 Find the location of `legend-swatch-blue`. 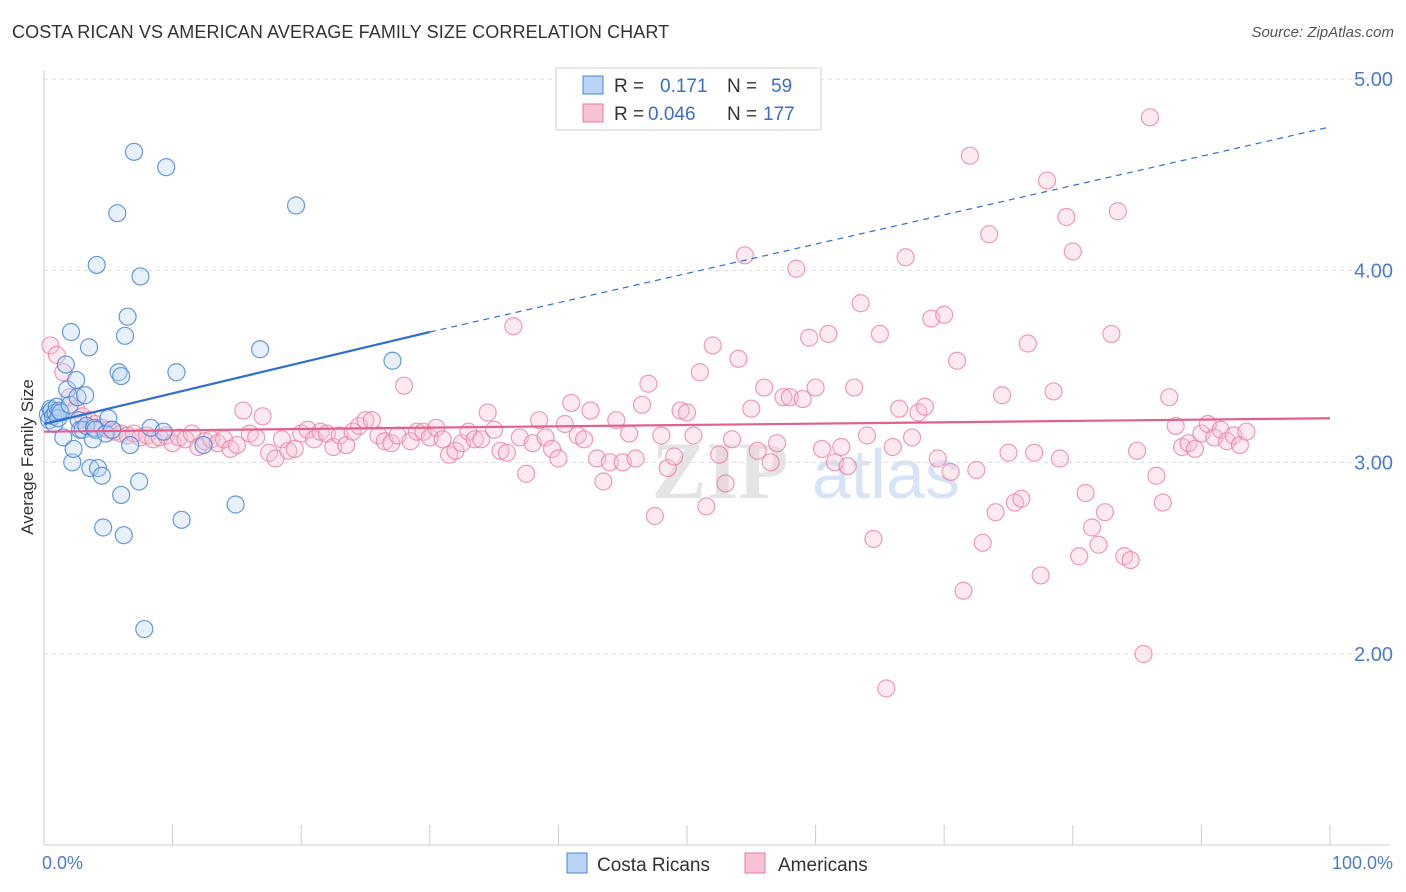

legend-swatch-blue is located at coordinates (593, 85).